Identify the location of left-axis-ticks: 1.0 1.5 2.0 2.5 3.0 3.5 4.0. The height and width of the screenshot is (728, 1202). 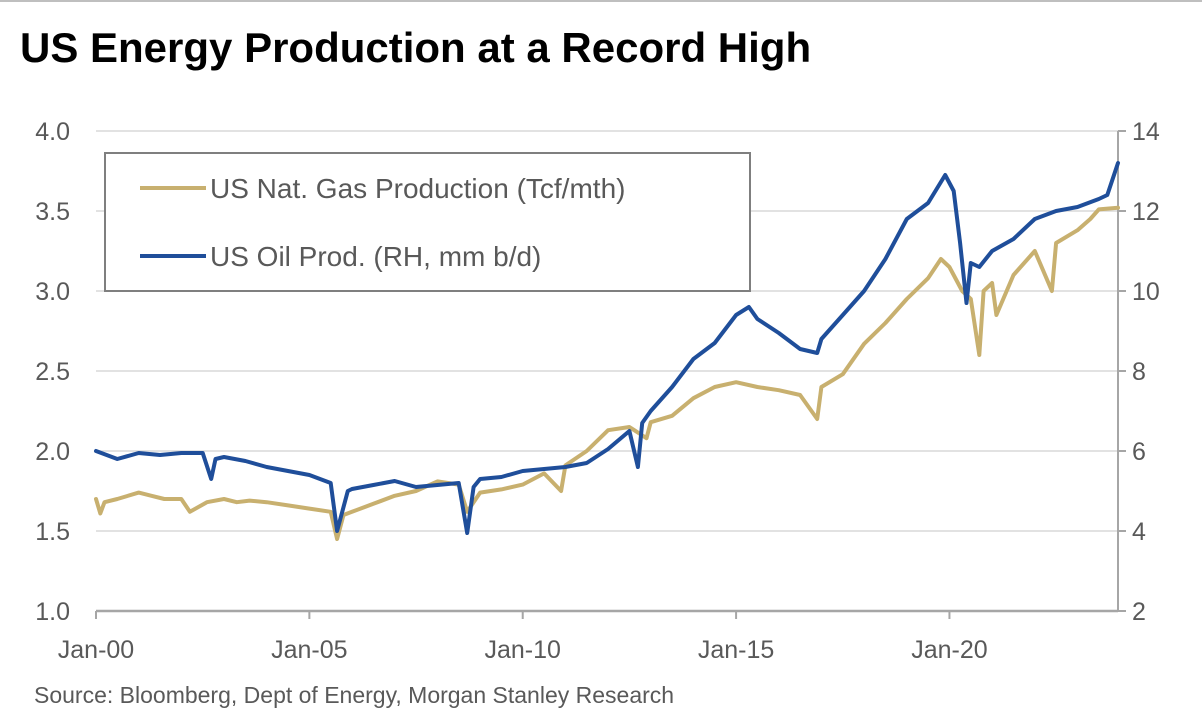
(52, 372).